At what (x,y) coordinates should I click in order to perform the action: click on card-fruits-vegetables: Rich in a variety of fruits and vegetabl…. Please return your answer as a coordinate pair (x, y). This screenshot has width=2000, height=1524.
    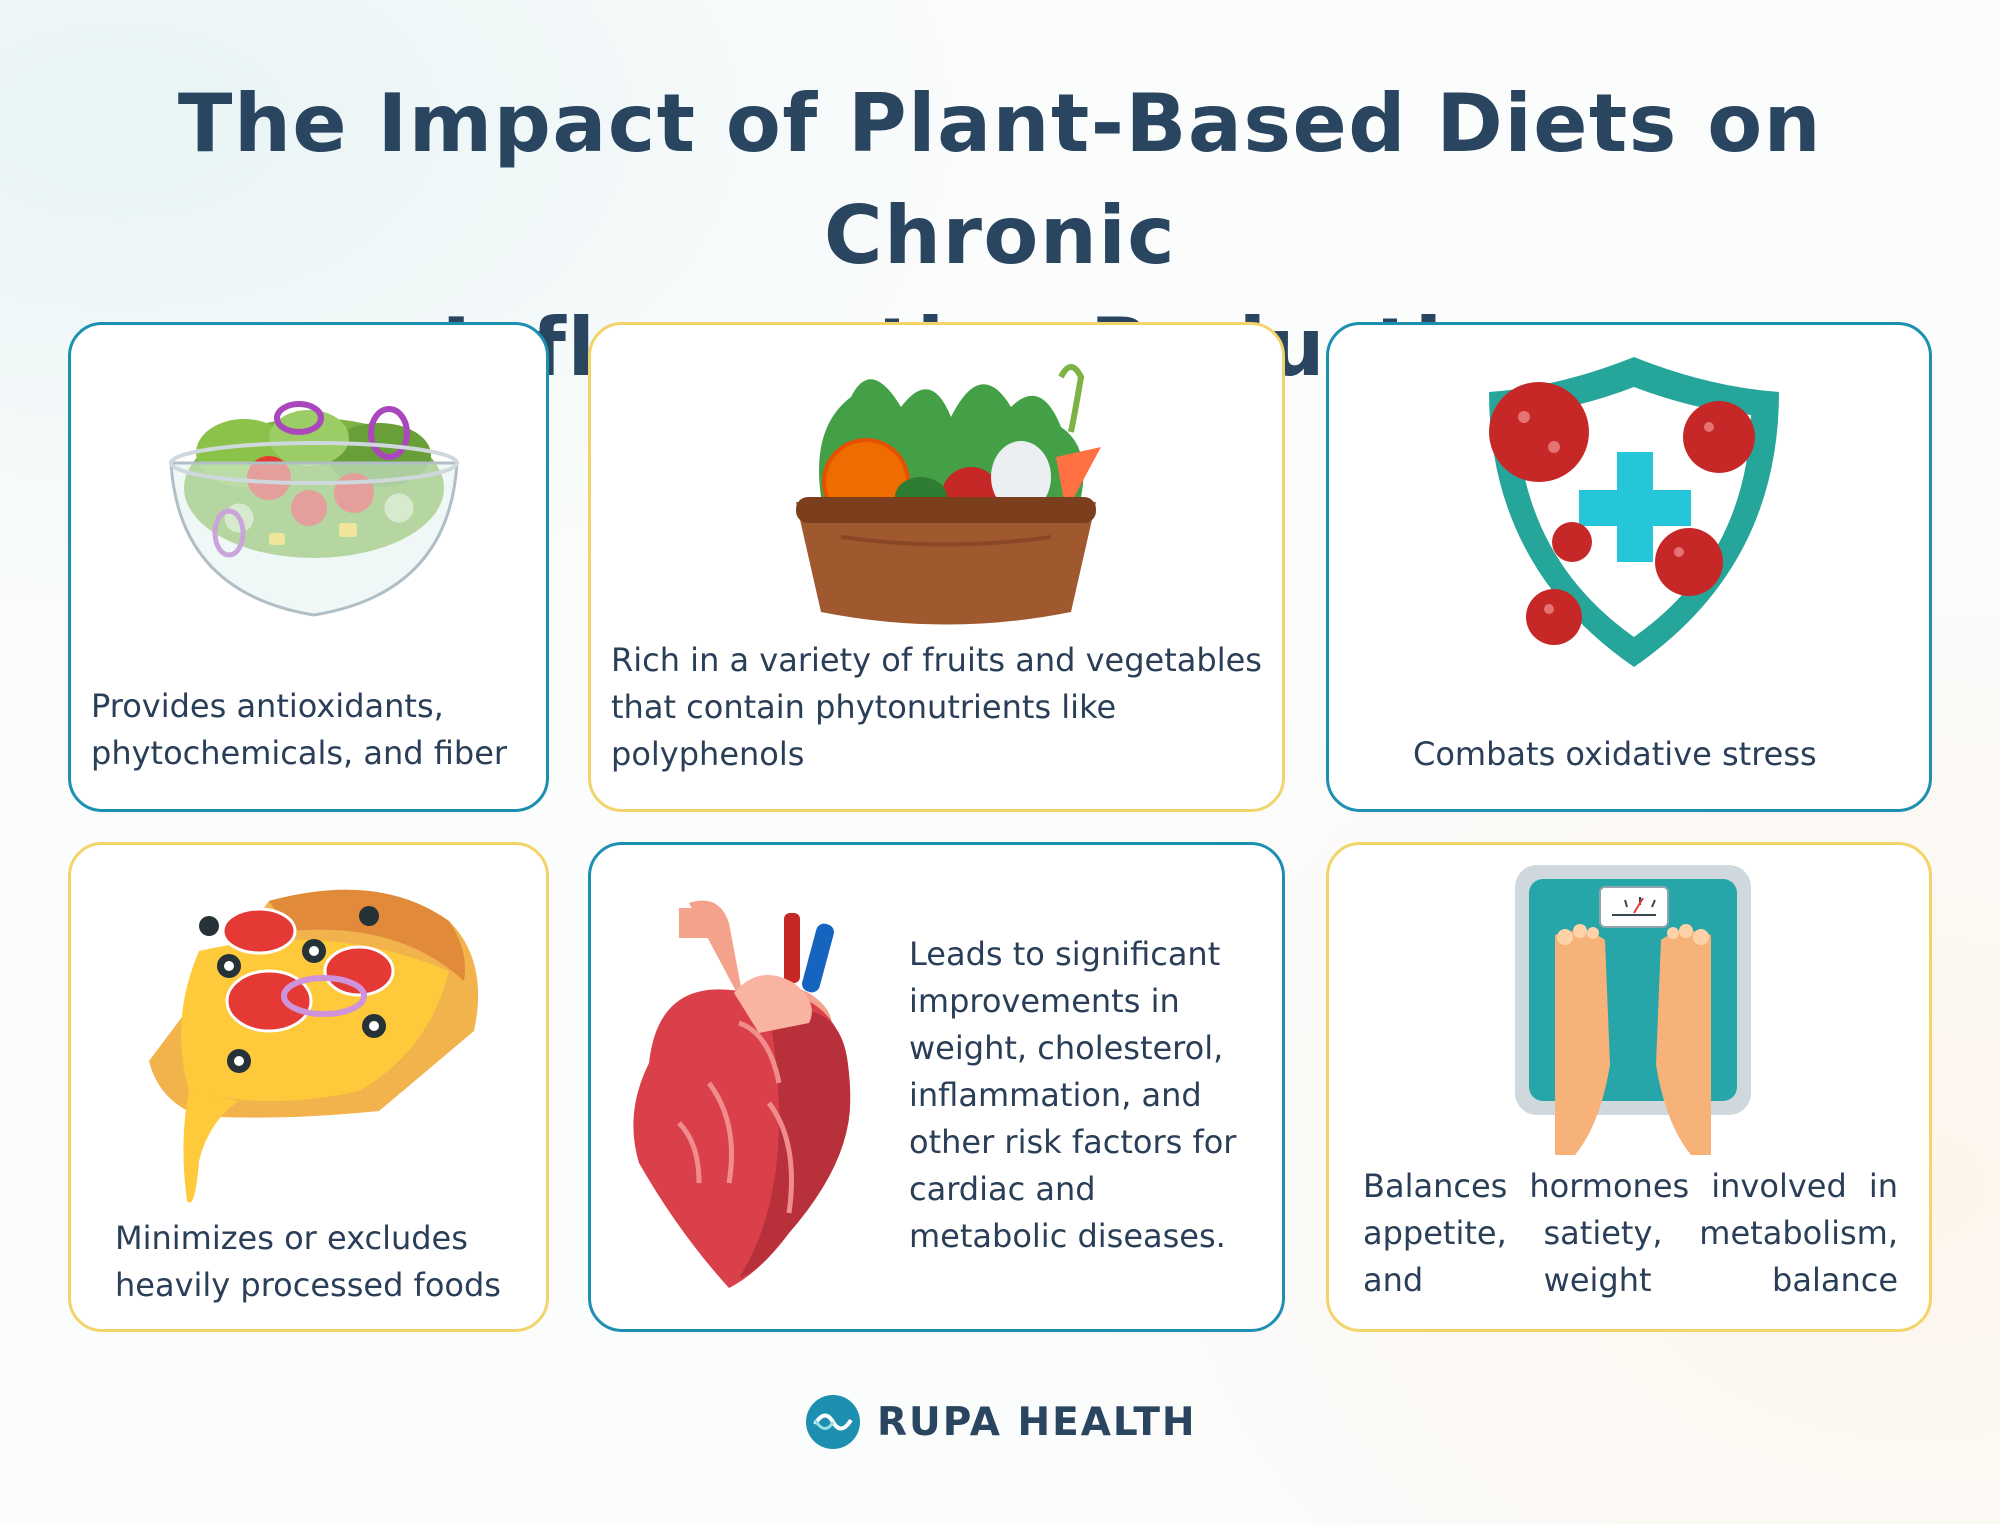
    Looking at the image, I should click on (936, 567).